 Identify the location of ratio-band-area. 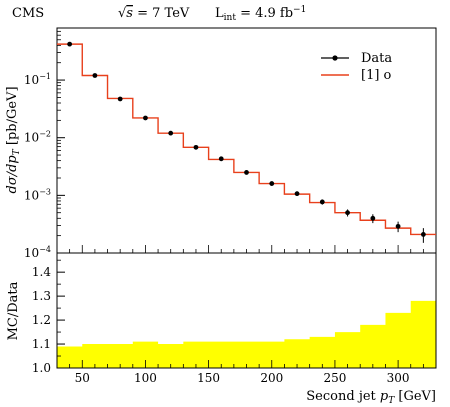
(246, 334).